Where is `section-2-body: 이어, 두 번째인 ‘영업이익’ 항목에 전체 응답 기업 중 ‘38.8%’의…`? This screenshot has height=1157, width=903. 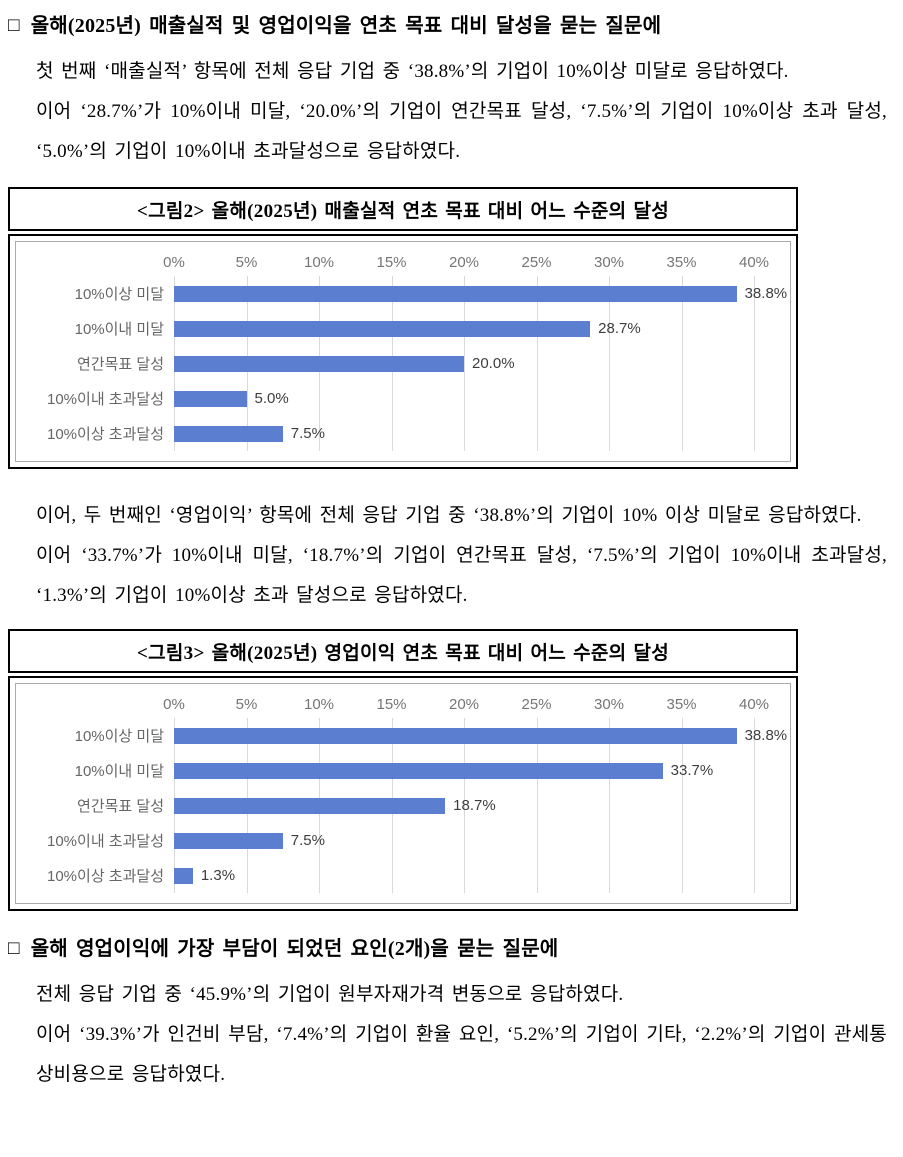
section-2-body: 이어, 두 번째인 ‘영업이익’ 항목에 전체 응답 기업 중 ‘38.8%’의… is located at coordinates (449, 556).